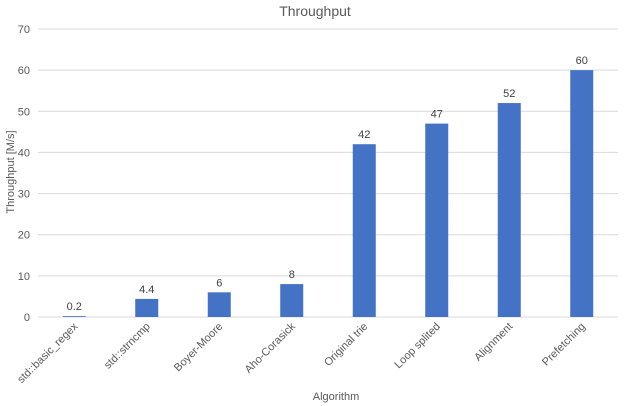 The image size is (630, 406). What do you see at coordinates (74, 307) in the screenshot?
I see `data-label: 0.2` at bounding box center [74, 307].